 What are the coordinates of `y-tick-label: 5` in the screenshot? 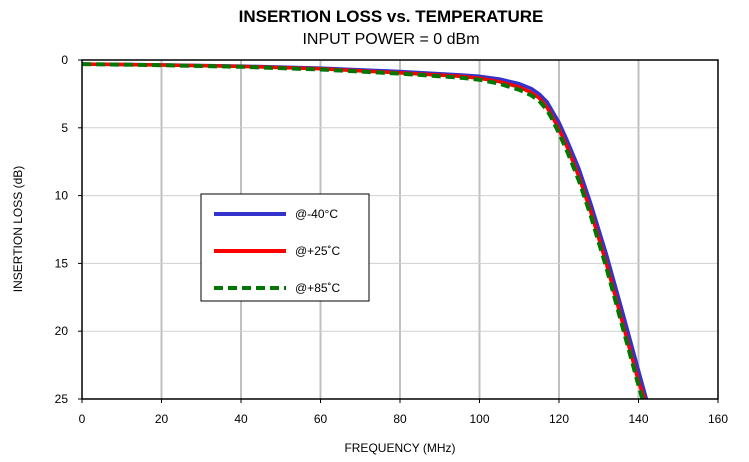 It's located at (64, 128).